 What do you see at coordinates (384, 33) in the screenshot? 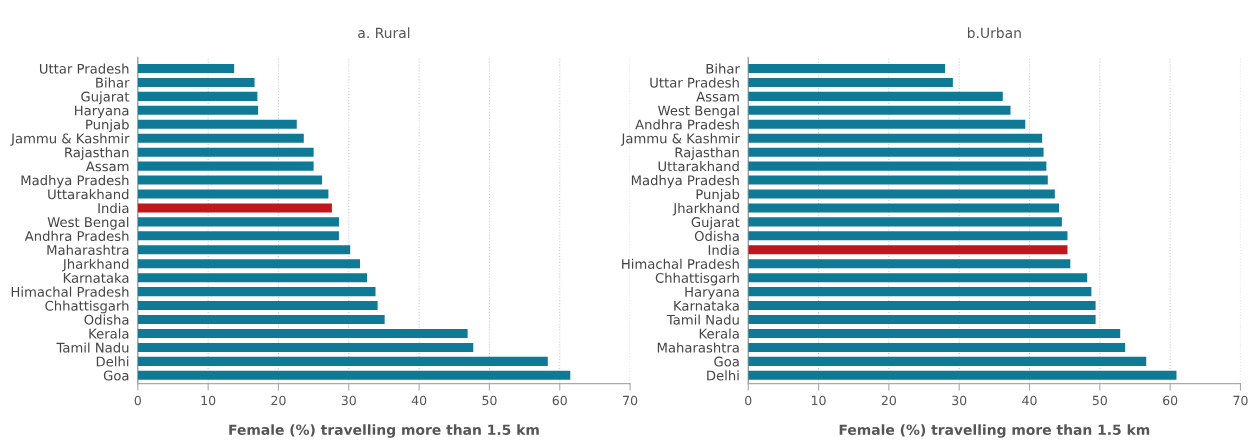
I see `chart-title: a. Rural` at bounding box center [384, 33].